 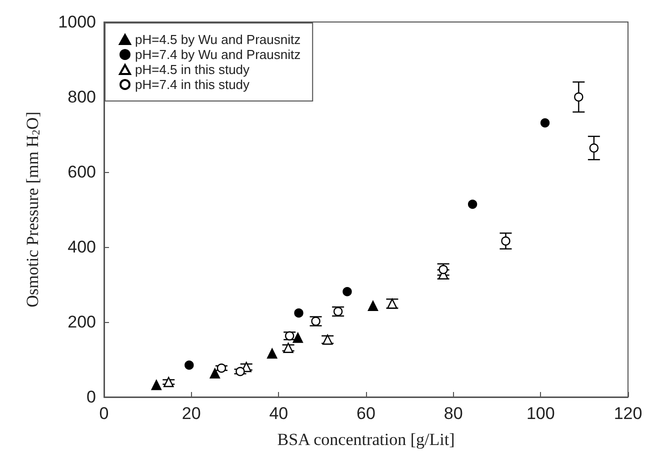 What do you see at coordinates (82, 322) in the screenshot?
I see `y-tick-label: 200` at bounding box center [82, 322].